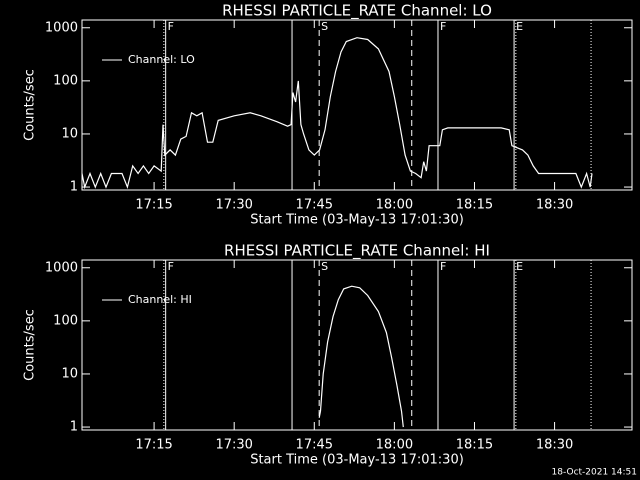 This screenshot has height=480, width=640. I want to click on data-line, so click(361, 356).